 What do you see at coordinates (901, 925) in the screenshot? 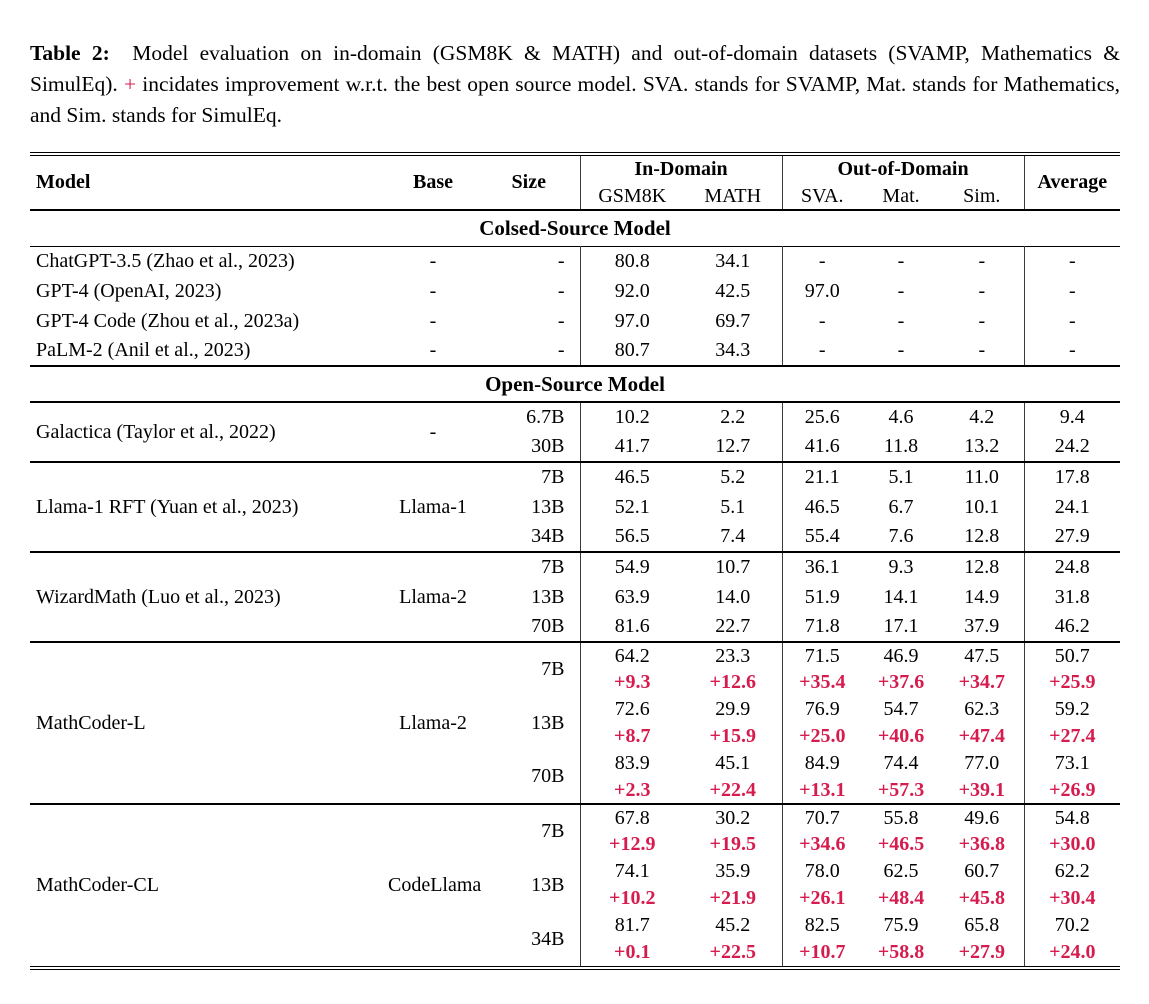
I see `value-cell: 75.9` at bounding box center [901, 925].